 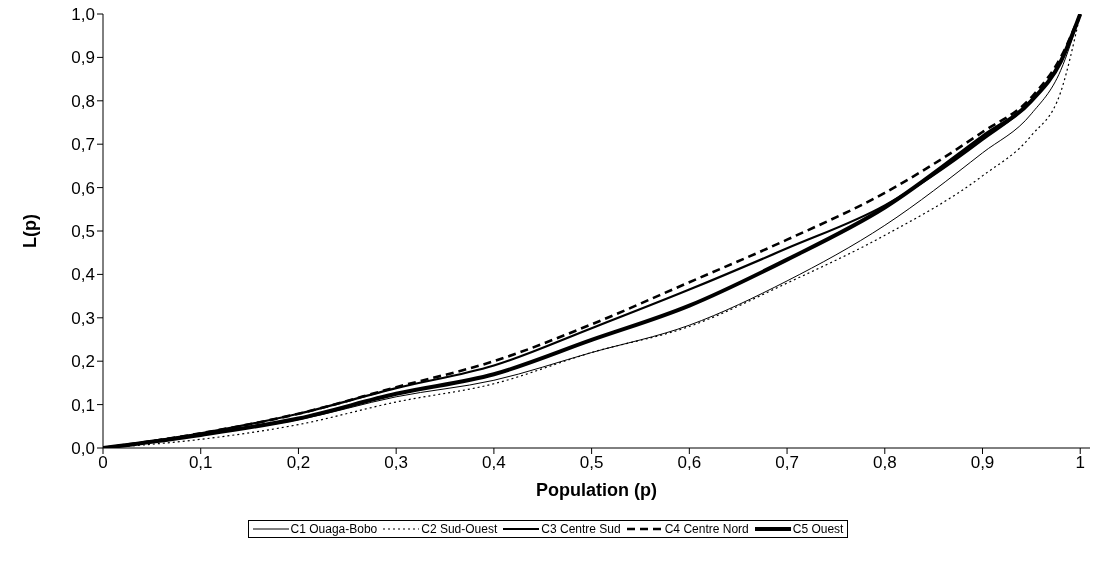 I want to click on x-axis-title: Population (p), so click(x=596, y=490).